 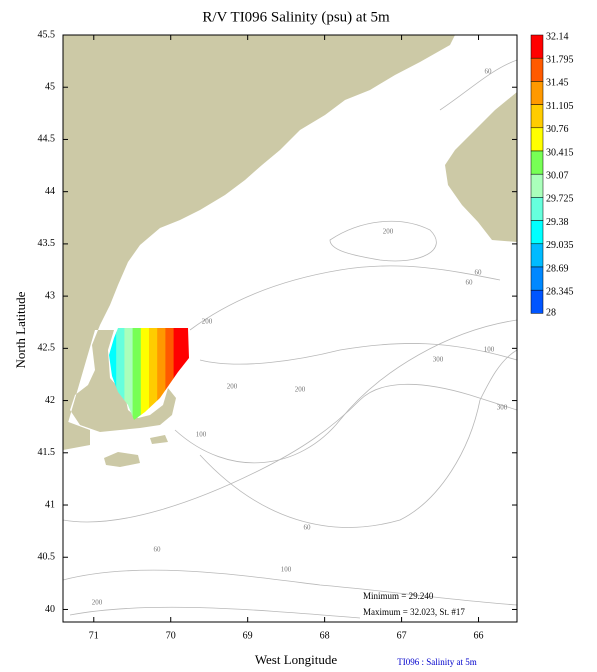 What do you see at coordinates (50, 609) in the screenshot?
I see `y-tick-label: 40` at bounding box center [50, 609].